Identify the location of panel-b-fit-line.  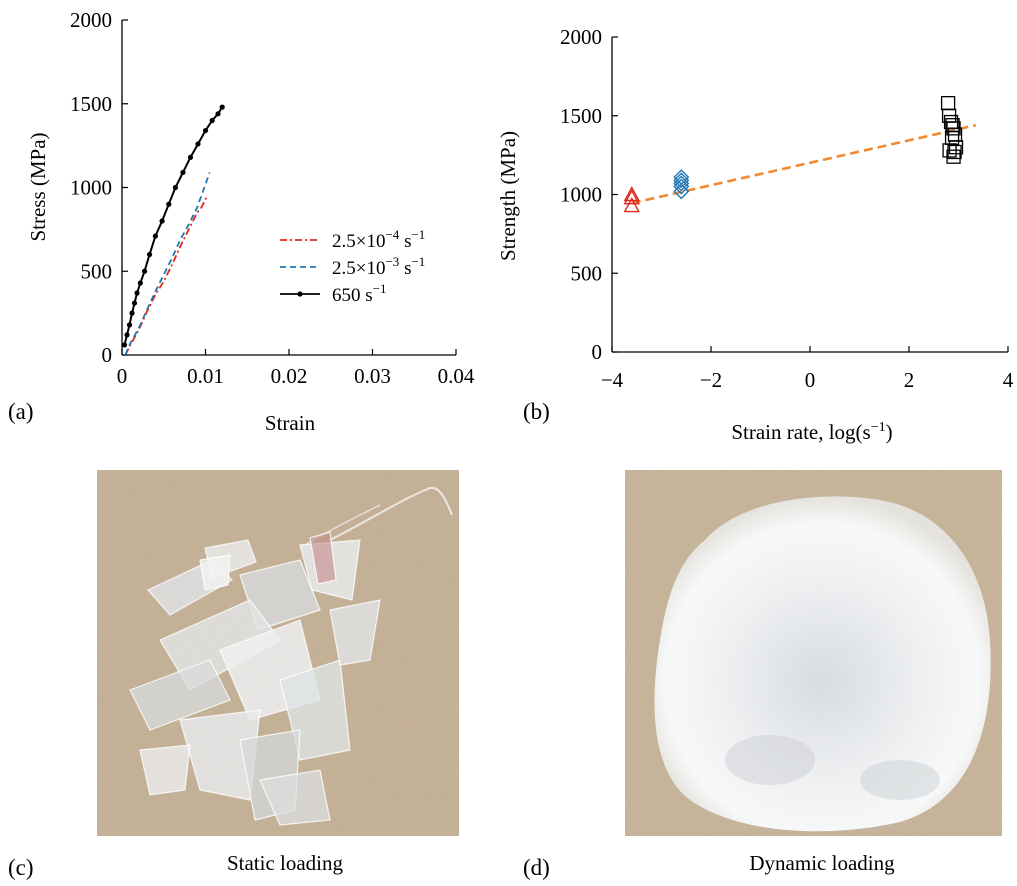
(804, 164).